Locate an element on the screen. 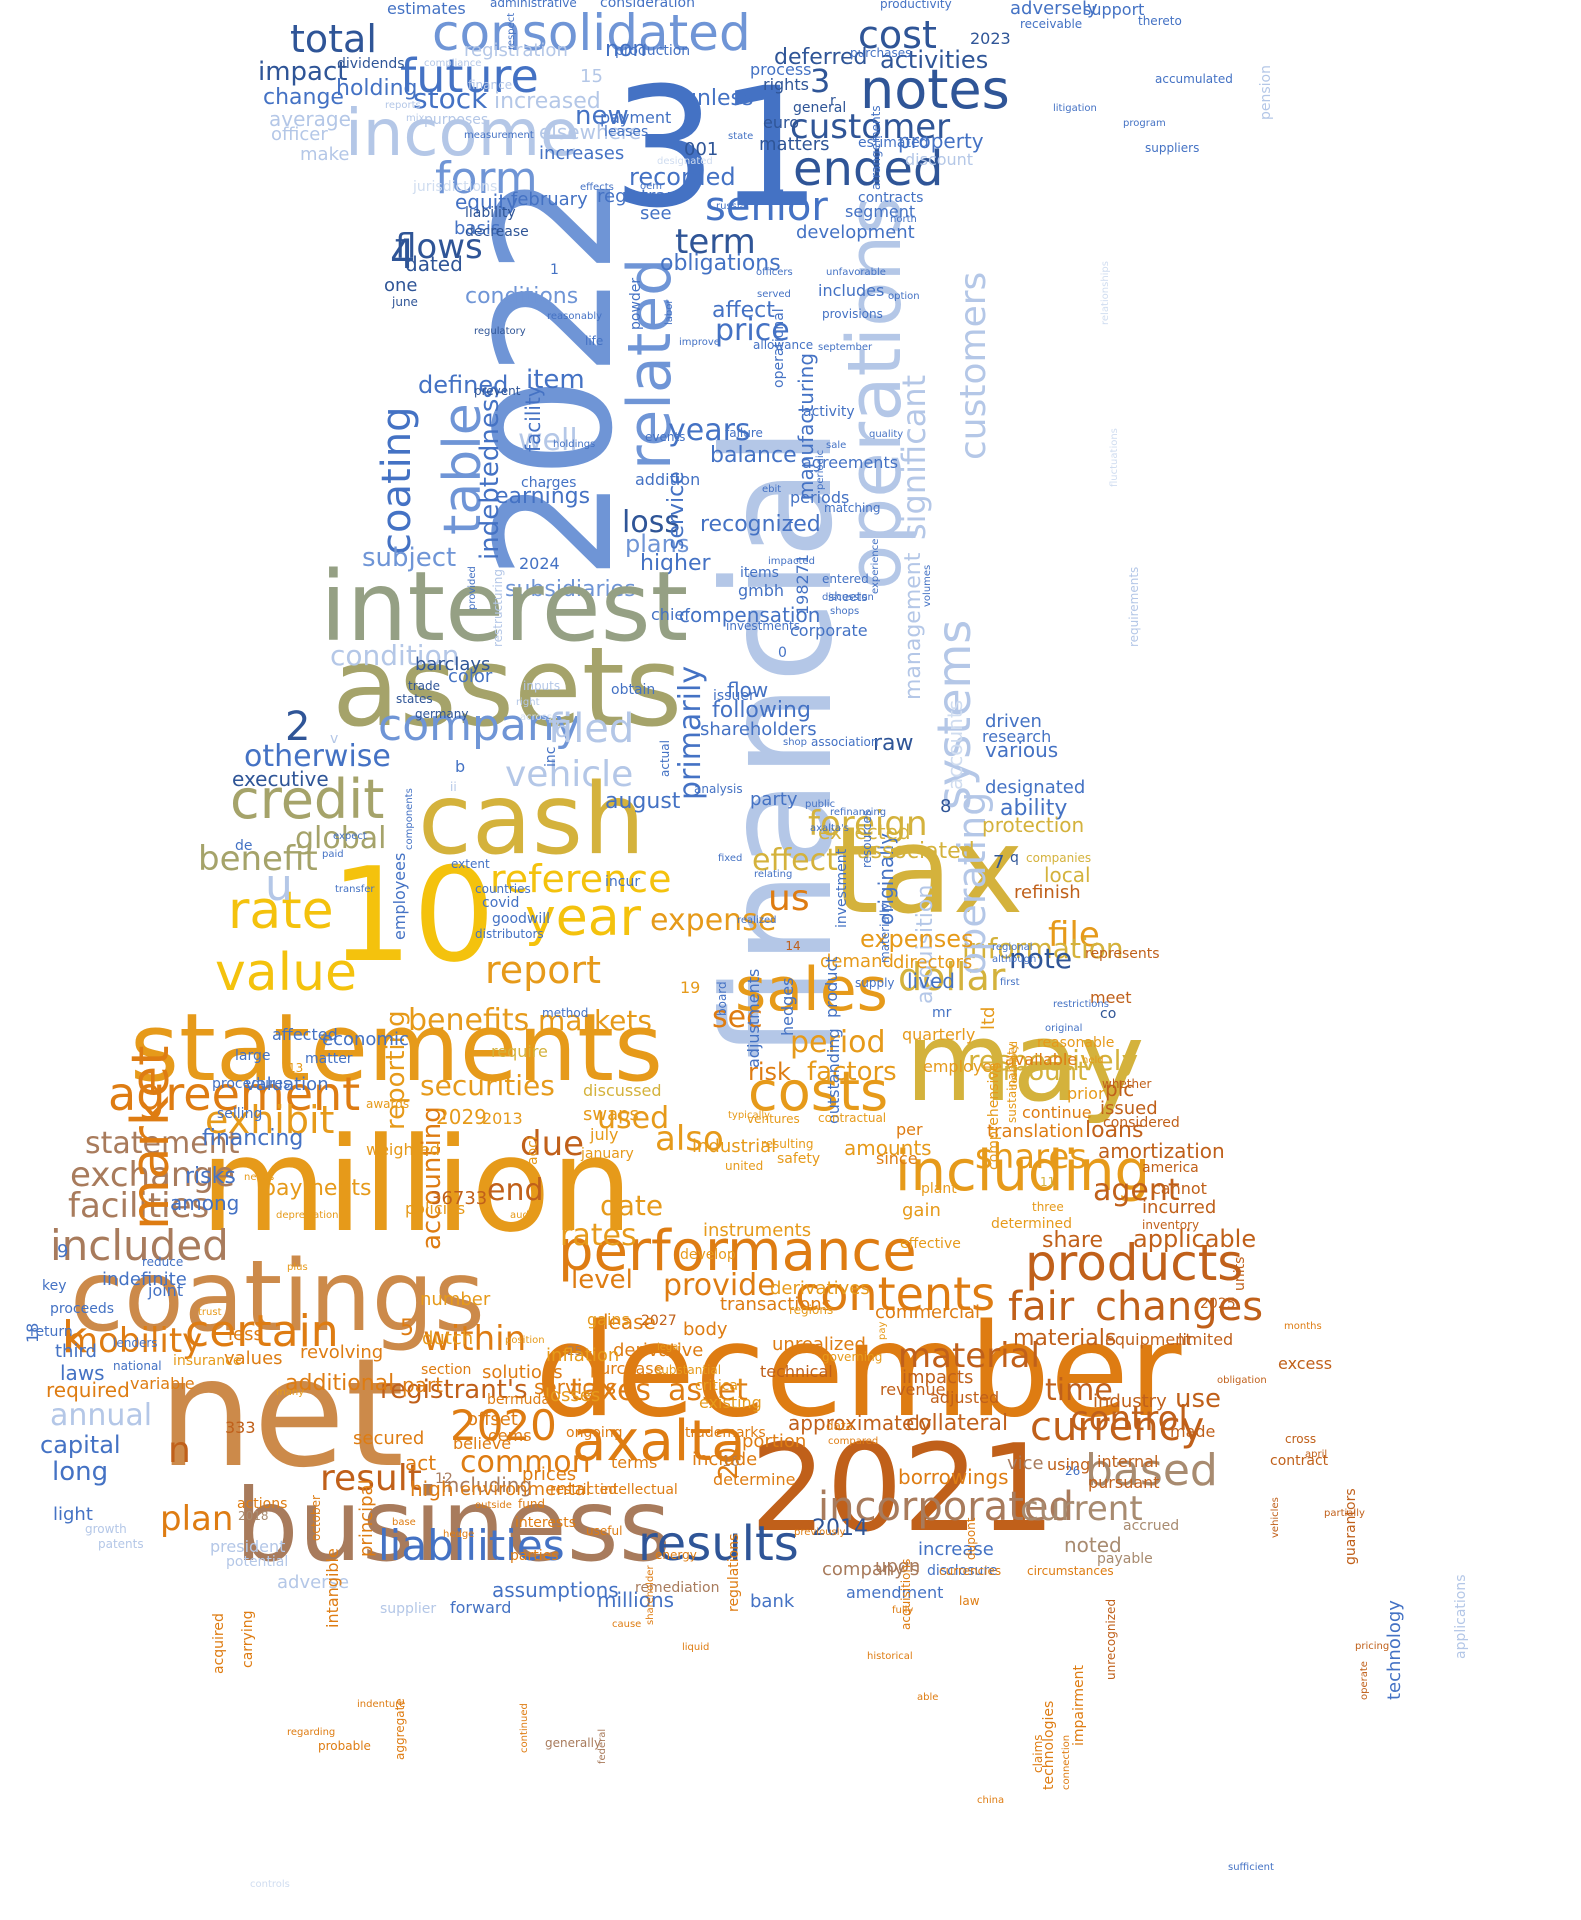 The height and width of the screenshot is (1920, 1581). word-2021: 2021 is located at coordinates (902, 1489).